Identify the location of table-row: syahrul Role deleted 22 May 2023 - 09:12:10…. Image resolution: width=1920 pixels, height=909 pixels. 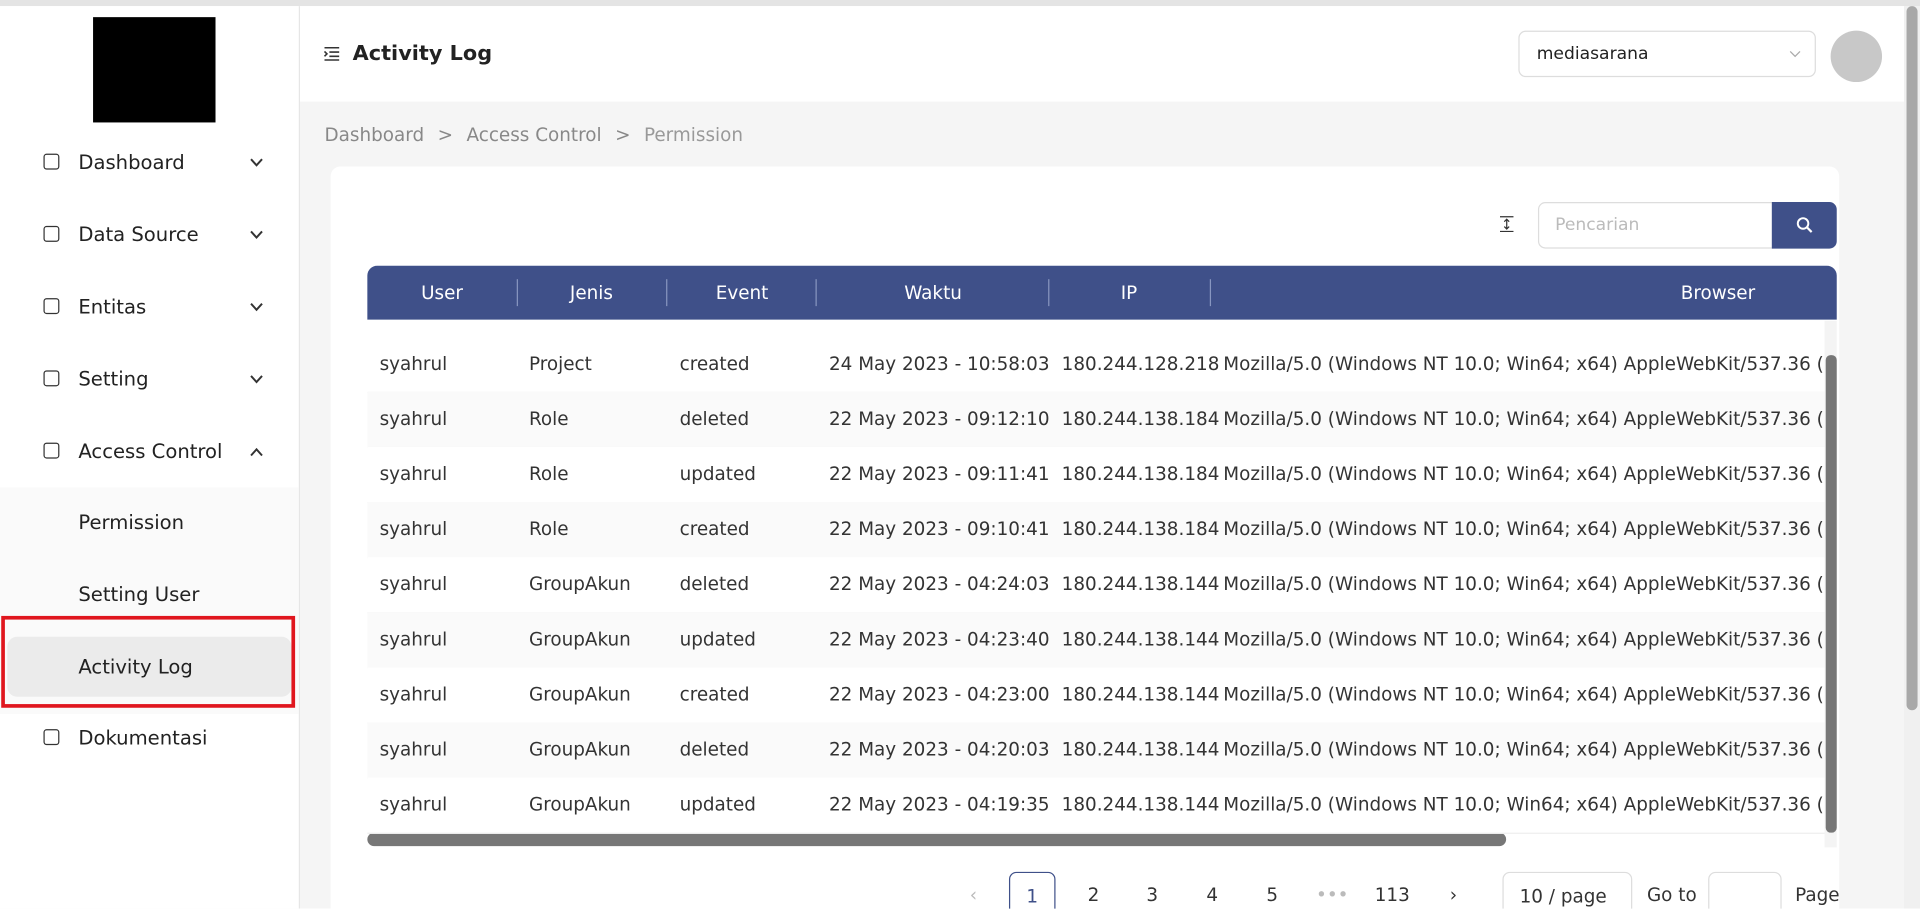
(1096, 420).